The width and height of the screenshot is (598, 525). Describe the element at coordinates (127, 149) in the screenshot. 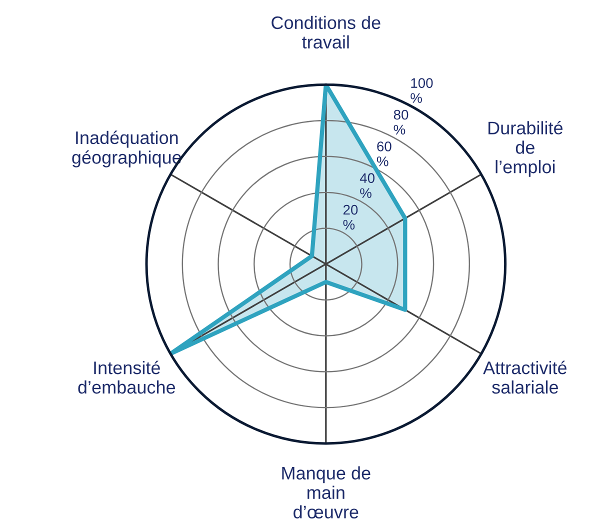

I see `spoke-label: Inadéquation géographique` at that location.